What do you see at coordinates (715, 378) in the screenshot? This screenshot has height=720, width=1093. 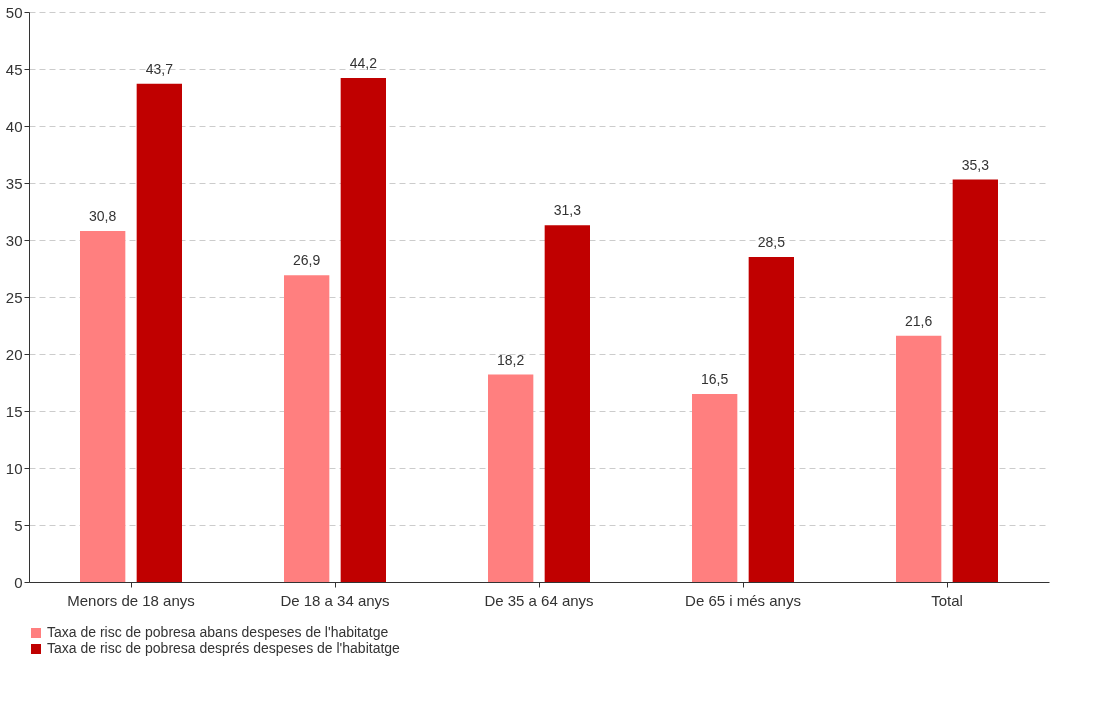 I see `data-label: 16,5` at bounding box center [715, 378].